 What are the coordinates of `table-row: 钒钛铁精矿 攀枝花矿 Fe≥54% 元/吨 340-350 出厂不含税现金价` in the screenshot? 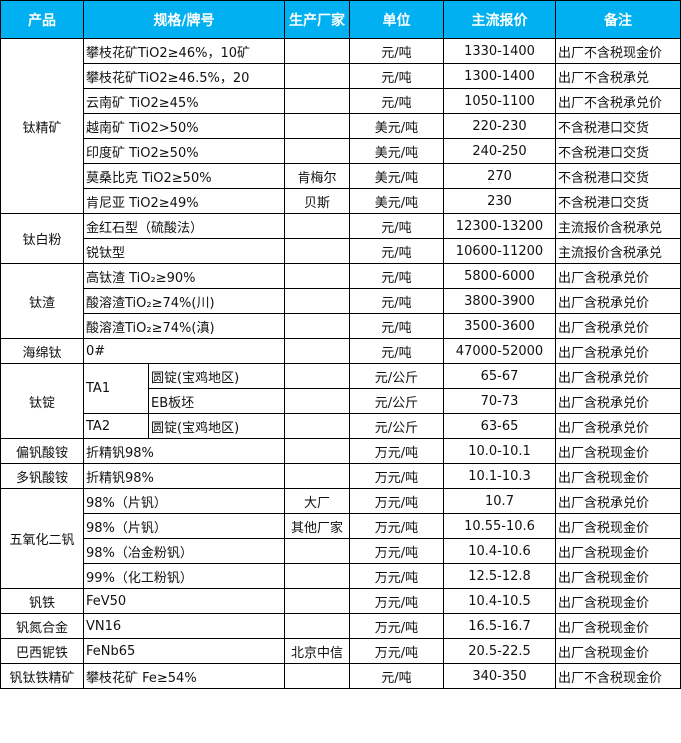 It's located at (340, 676).